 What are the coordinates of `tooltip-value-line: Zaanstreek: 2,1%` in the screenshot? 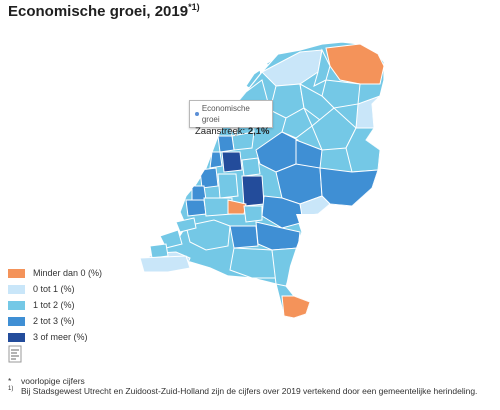 It's located at (232, 131).